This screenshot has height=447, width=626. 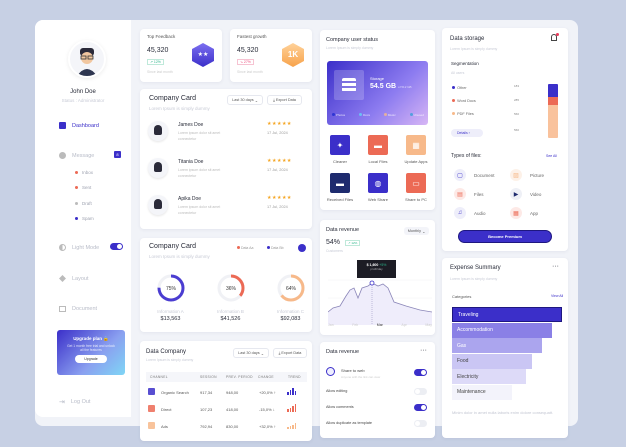 What do you see at coordinates (333, 242) in the screenshot?
I see `revenue-value: 54%` at bounding box center [333, 242].